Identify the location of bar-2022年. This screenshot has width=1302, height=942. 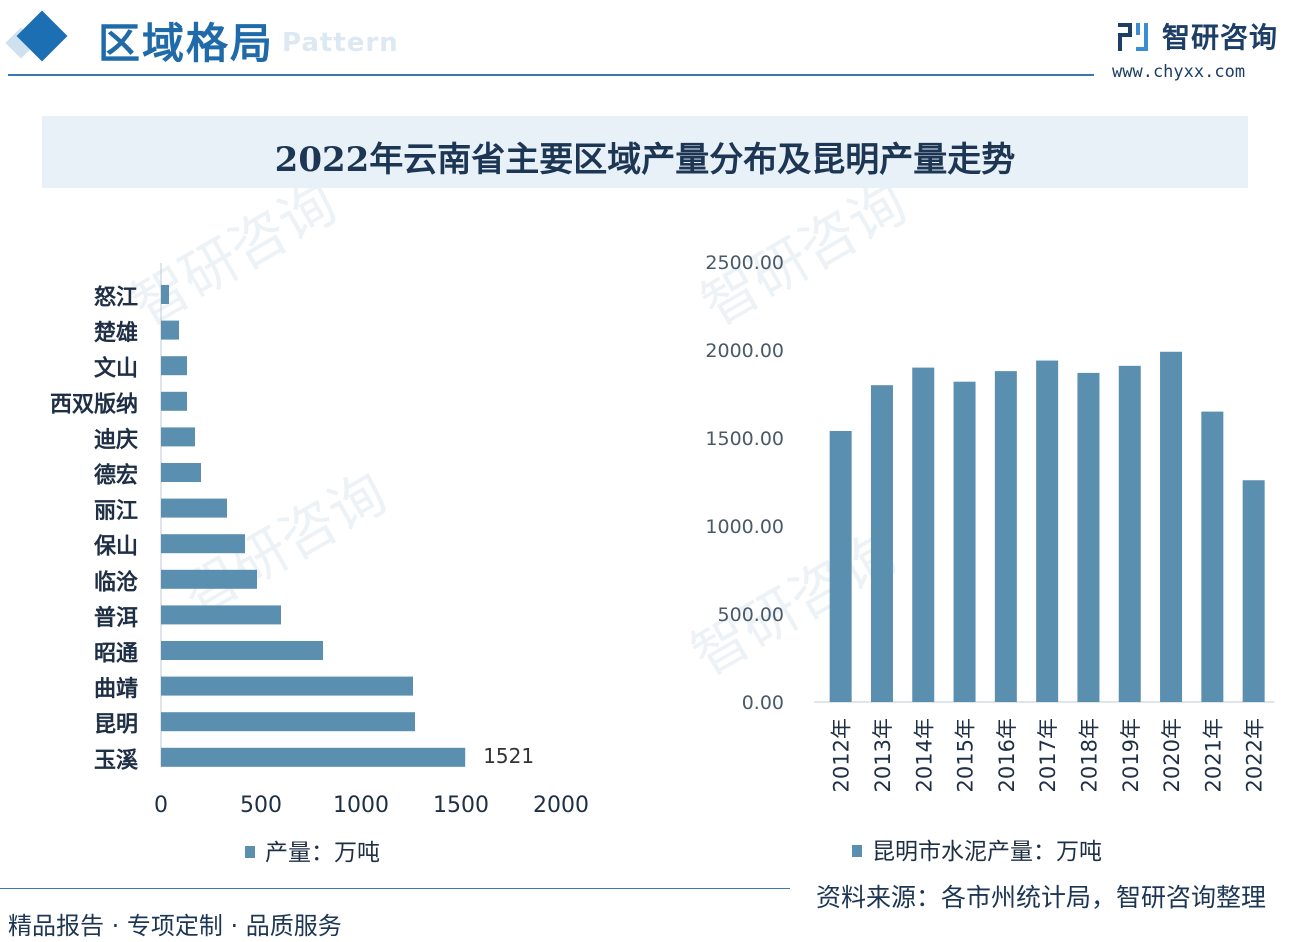
(1253, 591).